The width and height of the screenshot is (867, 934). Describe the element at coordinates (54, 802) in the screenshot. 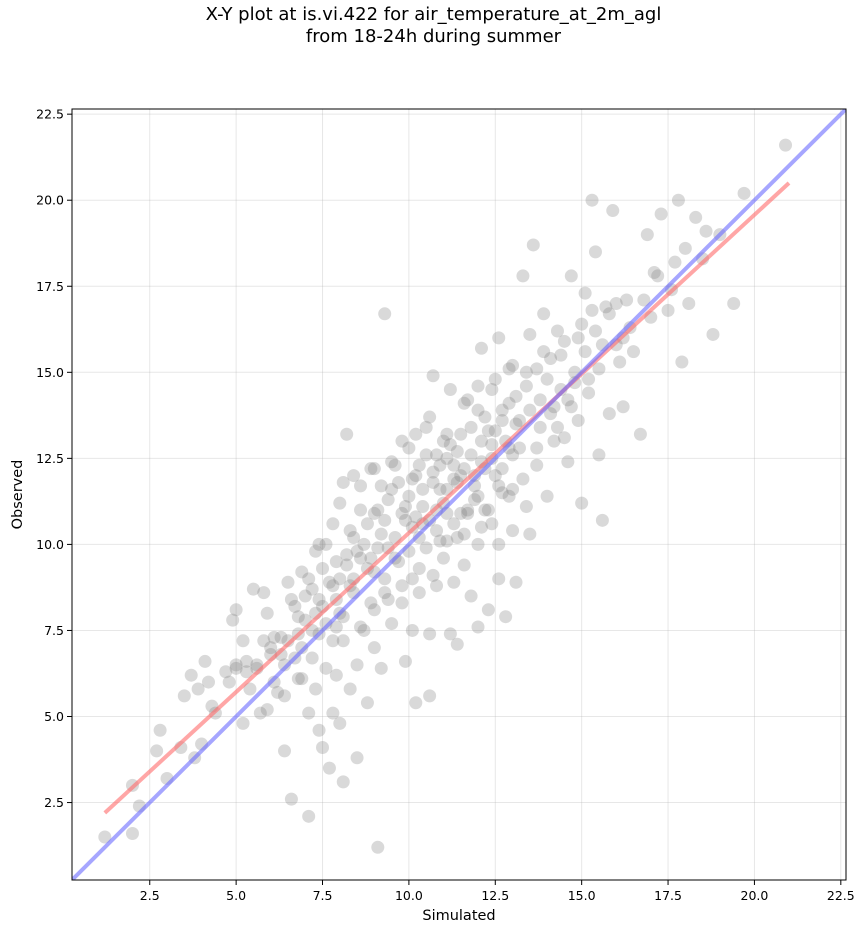

I see `y-tick-label: 2.5` at that location.